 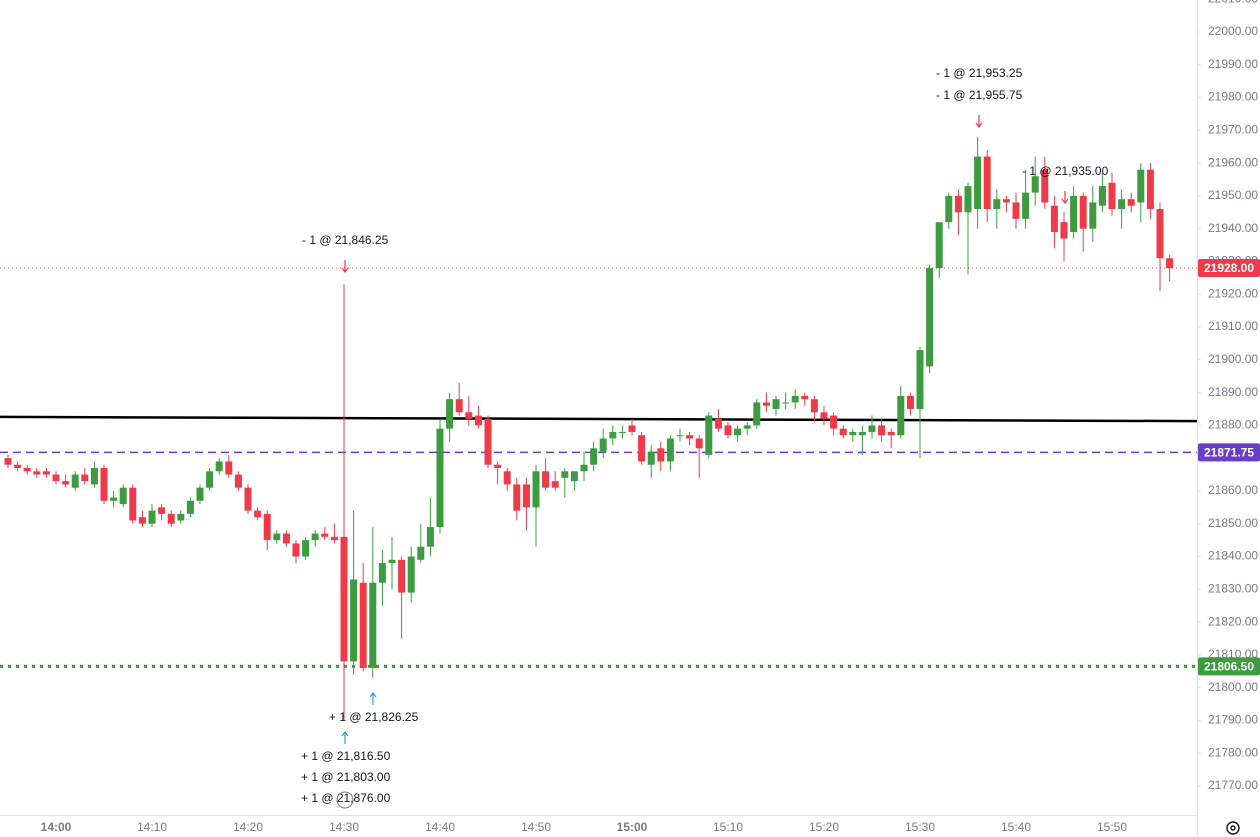 I want to click on y-tick-label: 21970.00, so click(x=1233, y=130).